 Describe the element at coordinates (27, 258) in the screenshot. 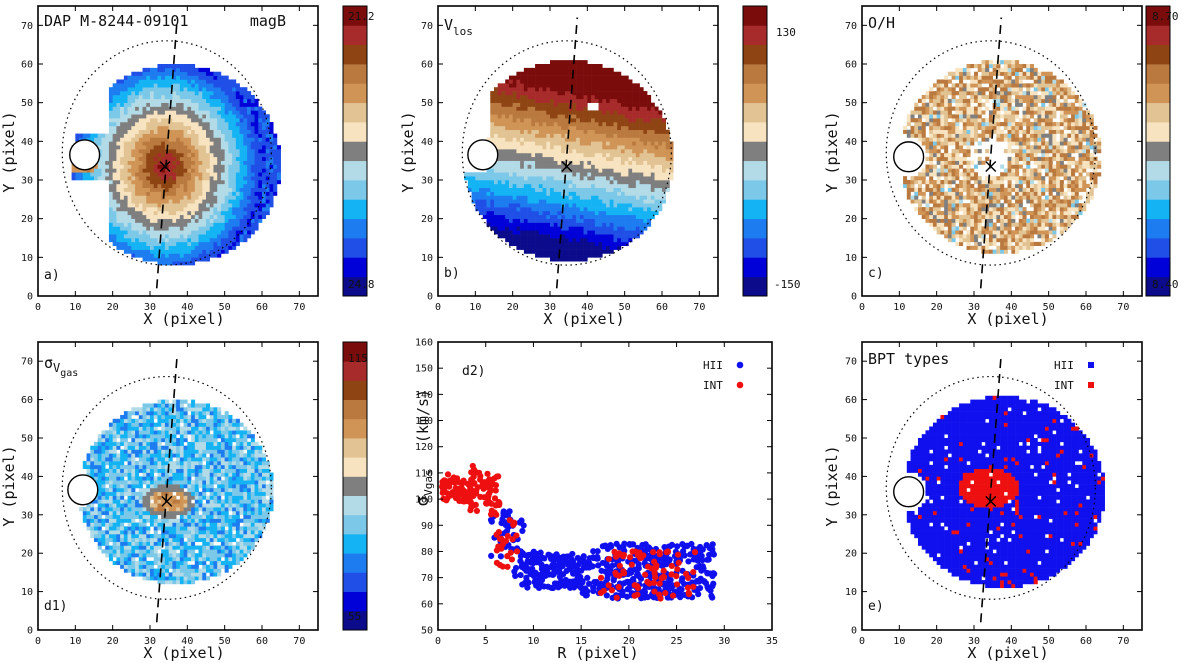

I see `y-tick-label: 10` at that location.